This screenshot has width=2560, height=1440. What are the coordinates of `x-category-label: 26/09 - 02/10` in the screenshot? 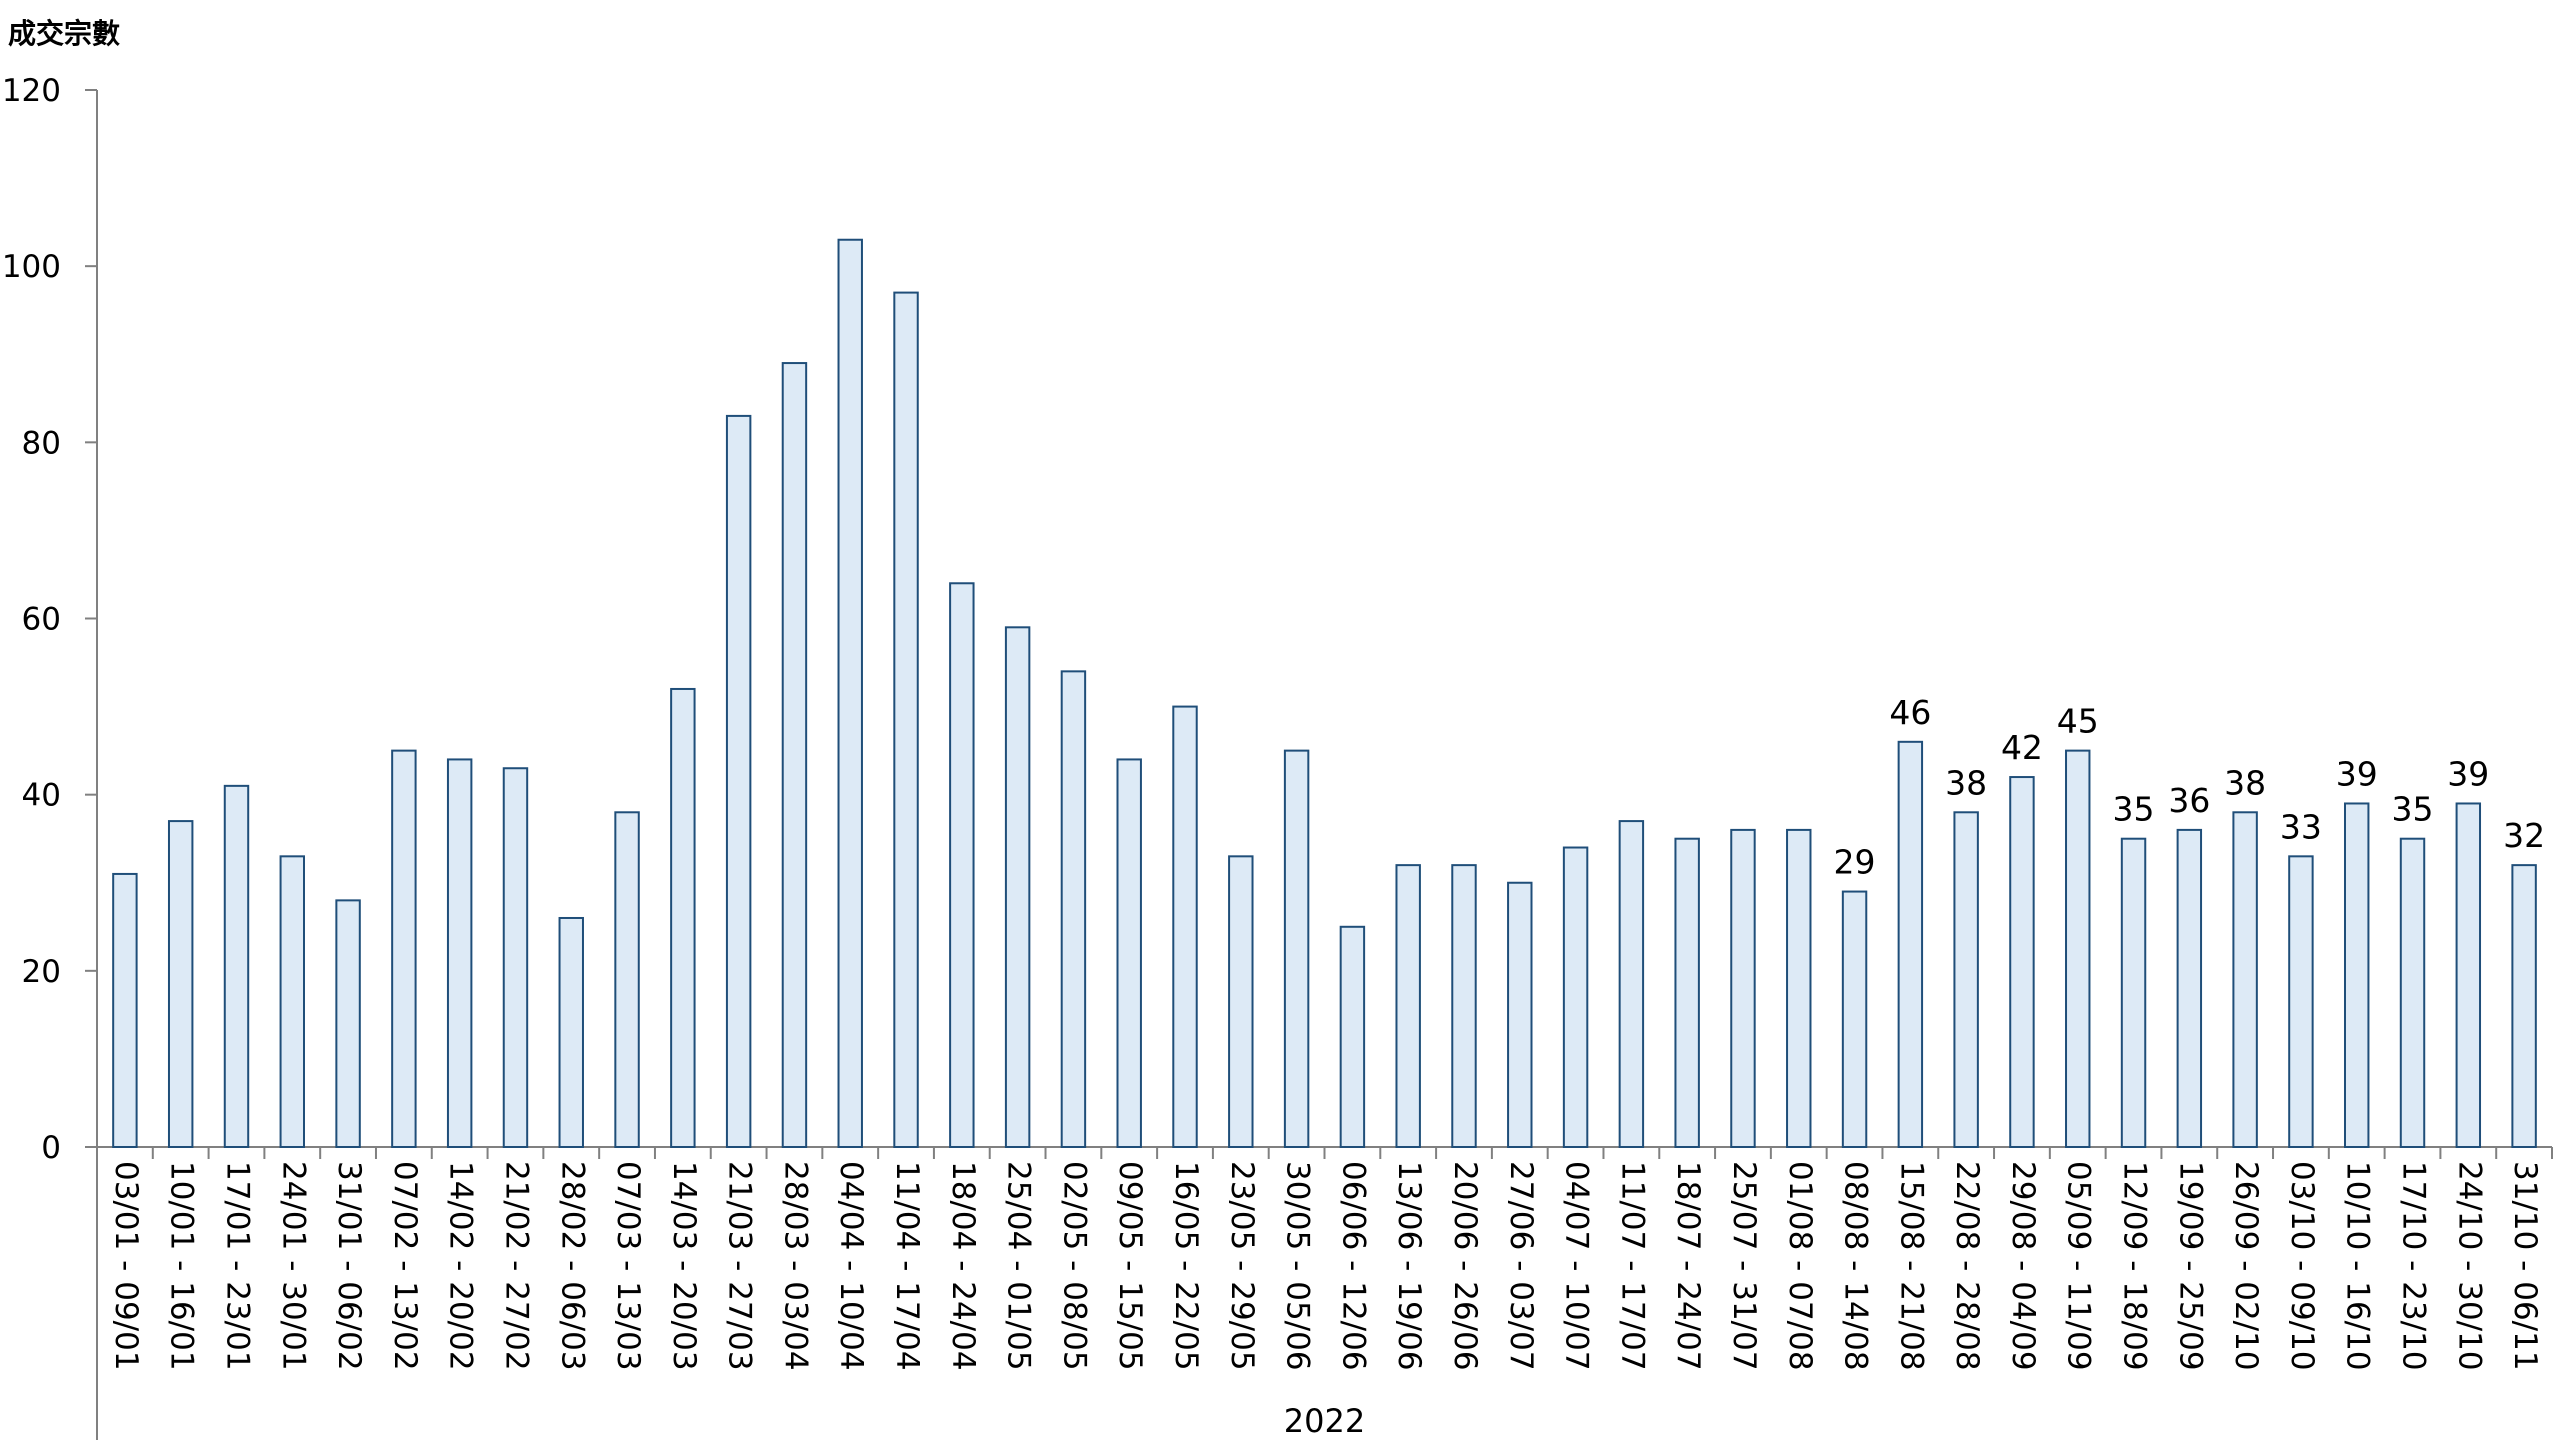 It's located at (2246, 1266).